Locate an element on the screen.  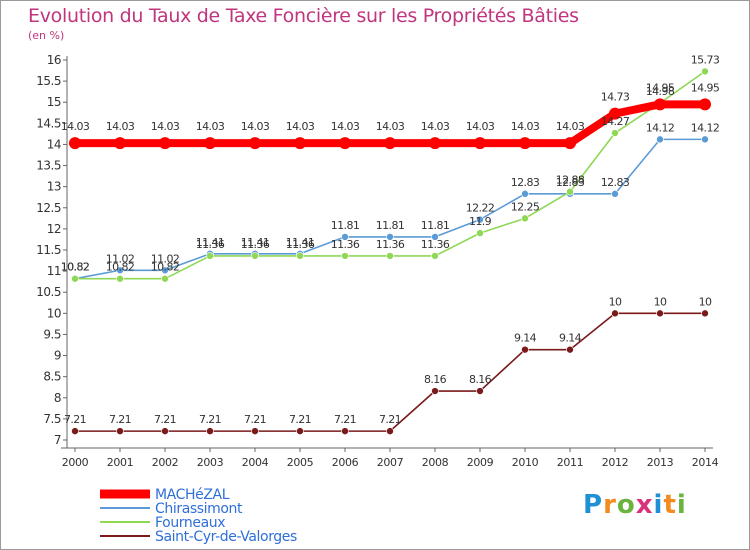
data-label: 8.16 is located at coordinates (480, 379).